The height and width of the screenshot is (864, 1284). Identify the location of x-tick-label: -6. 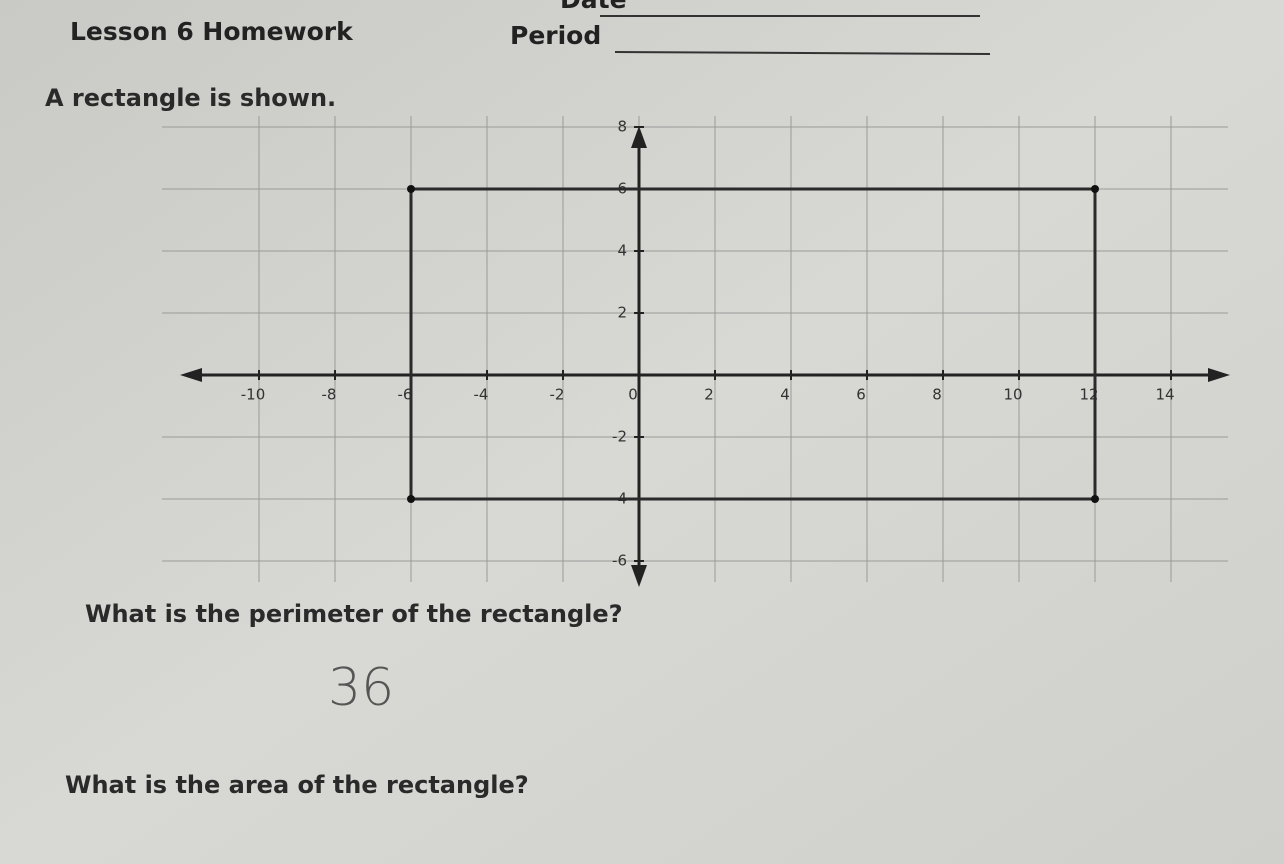
(405, 395).